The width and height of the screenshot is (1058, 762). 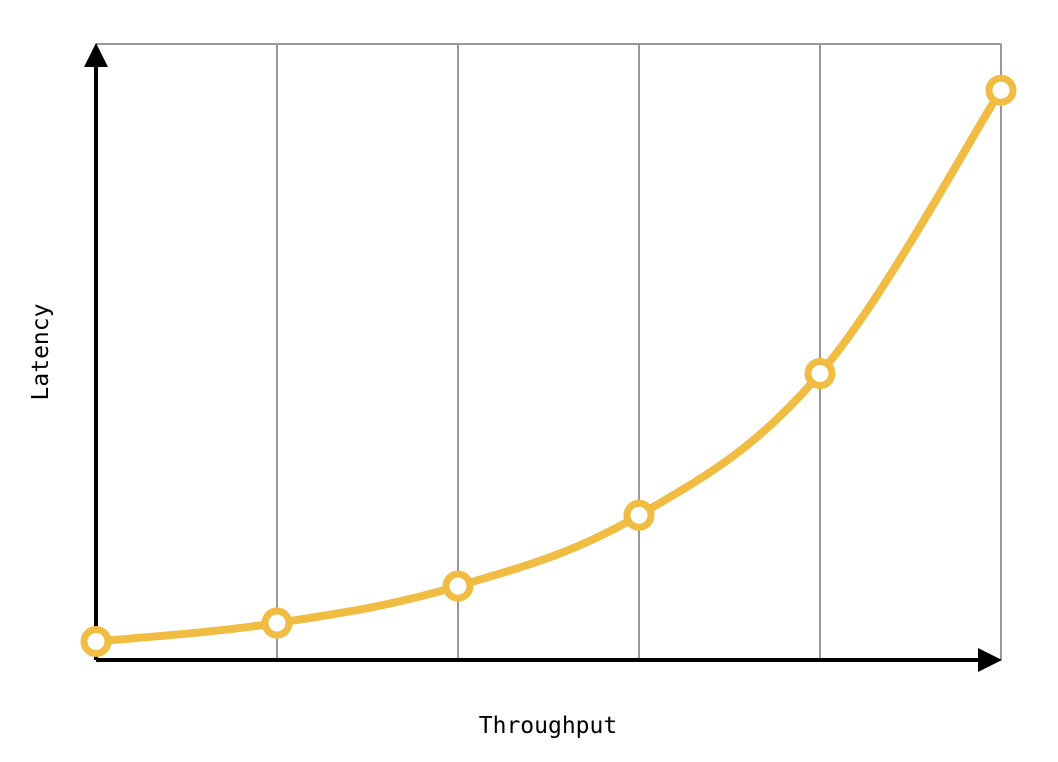 I want to click on x-axis-arrowhead, so click(x=990, y=660).